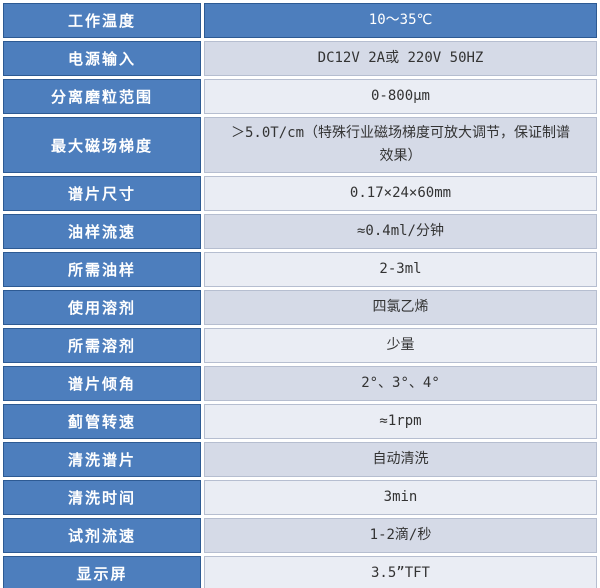 This screenshot has height=588, width=600. I want to click on spec-value: 3min, so click(400, 497).